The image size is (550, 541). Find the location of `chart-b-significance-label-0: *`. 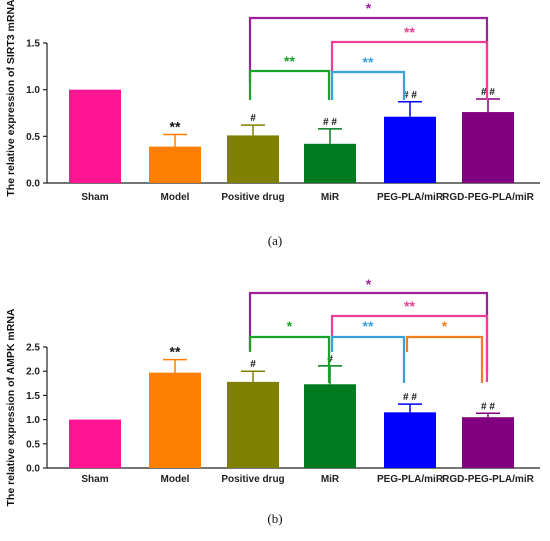

chart-b-significance-label-0: * is located at coordinates (369, 284).